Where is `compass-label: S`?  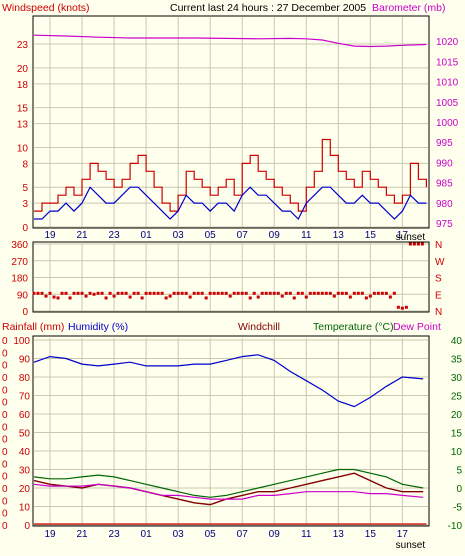 compass-label: S is located at coordinates (438, 279).